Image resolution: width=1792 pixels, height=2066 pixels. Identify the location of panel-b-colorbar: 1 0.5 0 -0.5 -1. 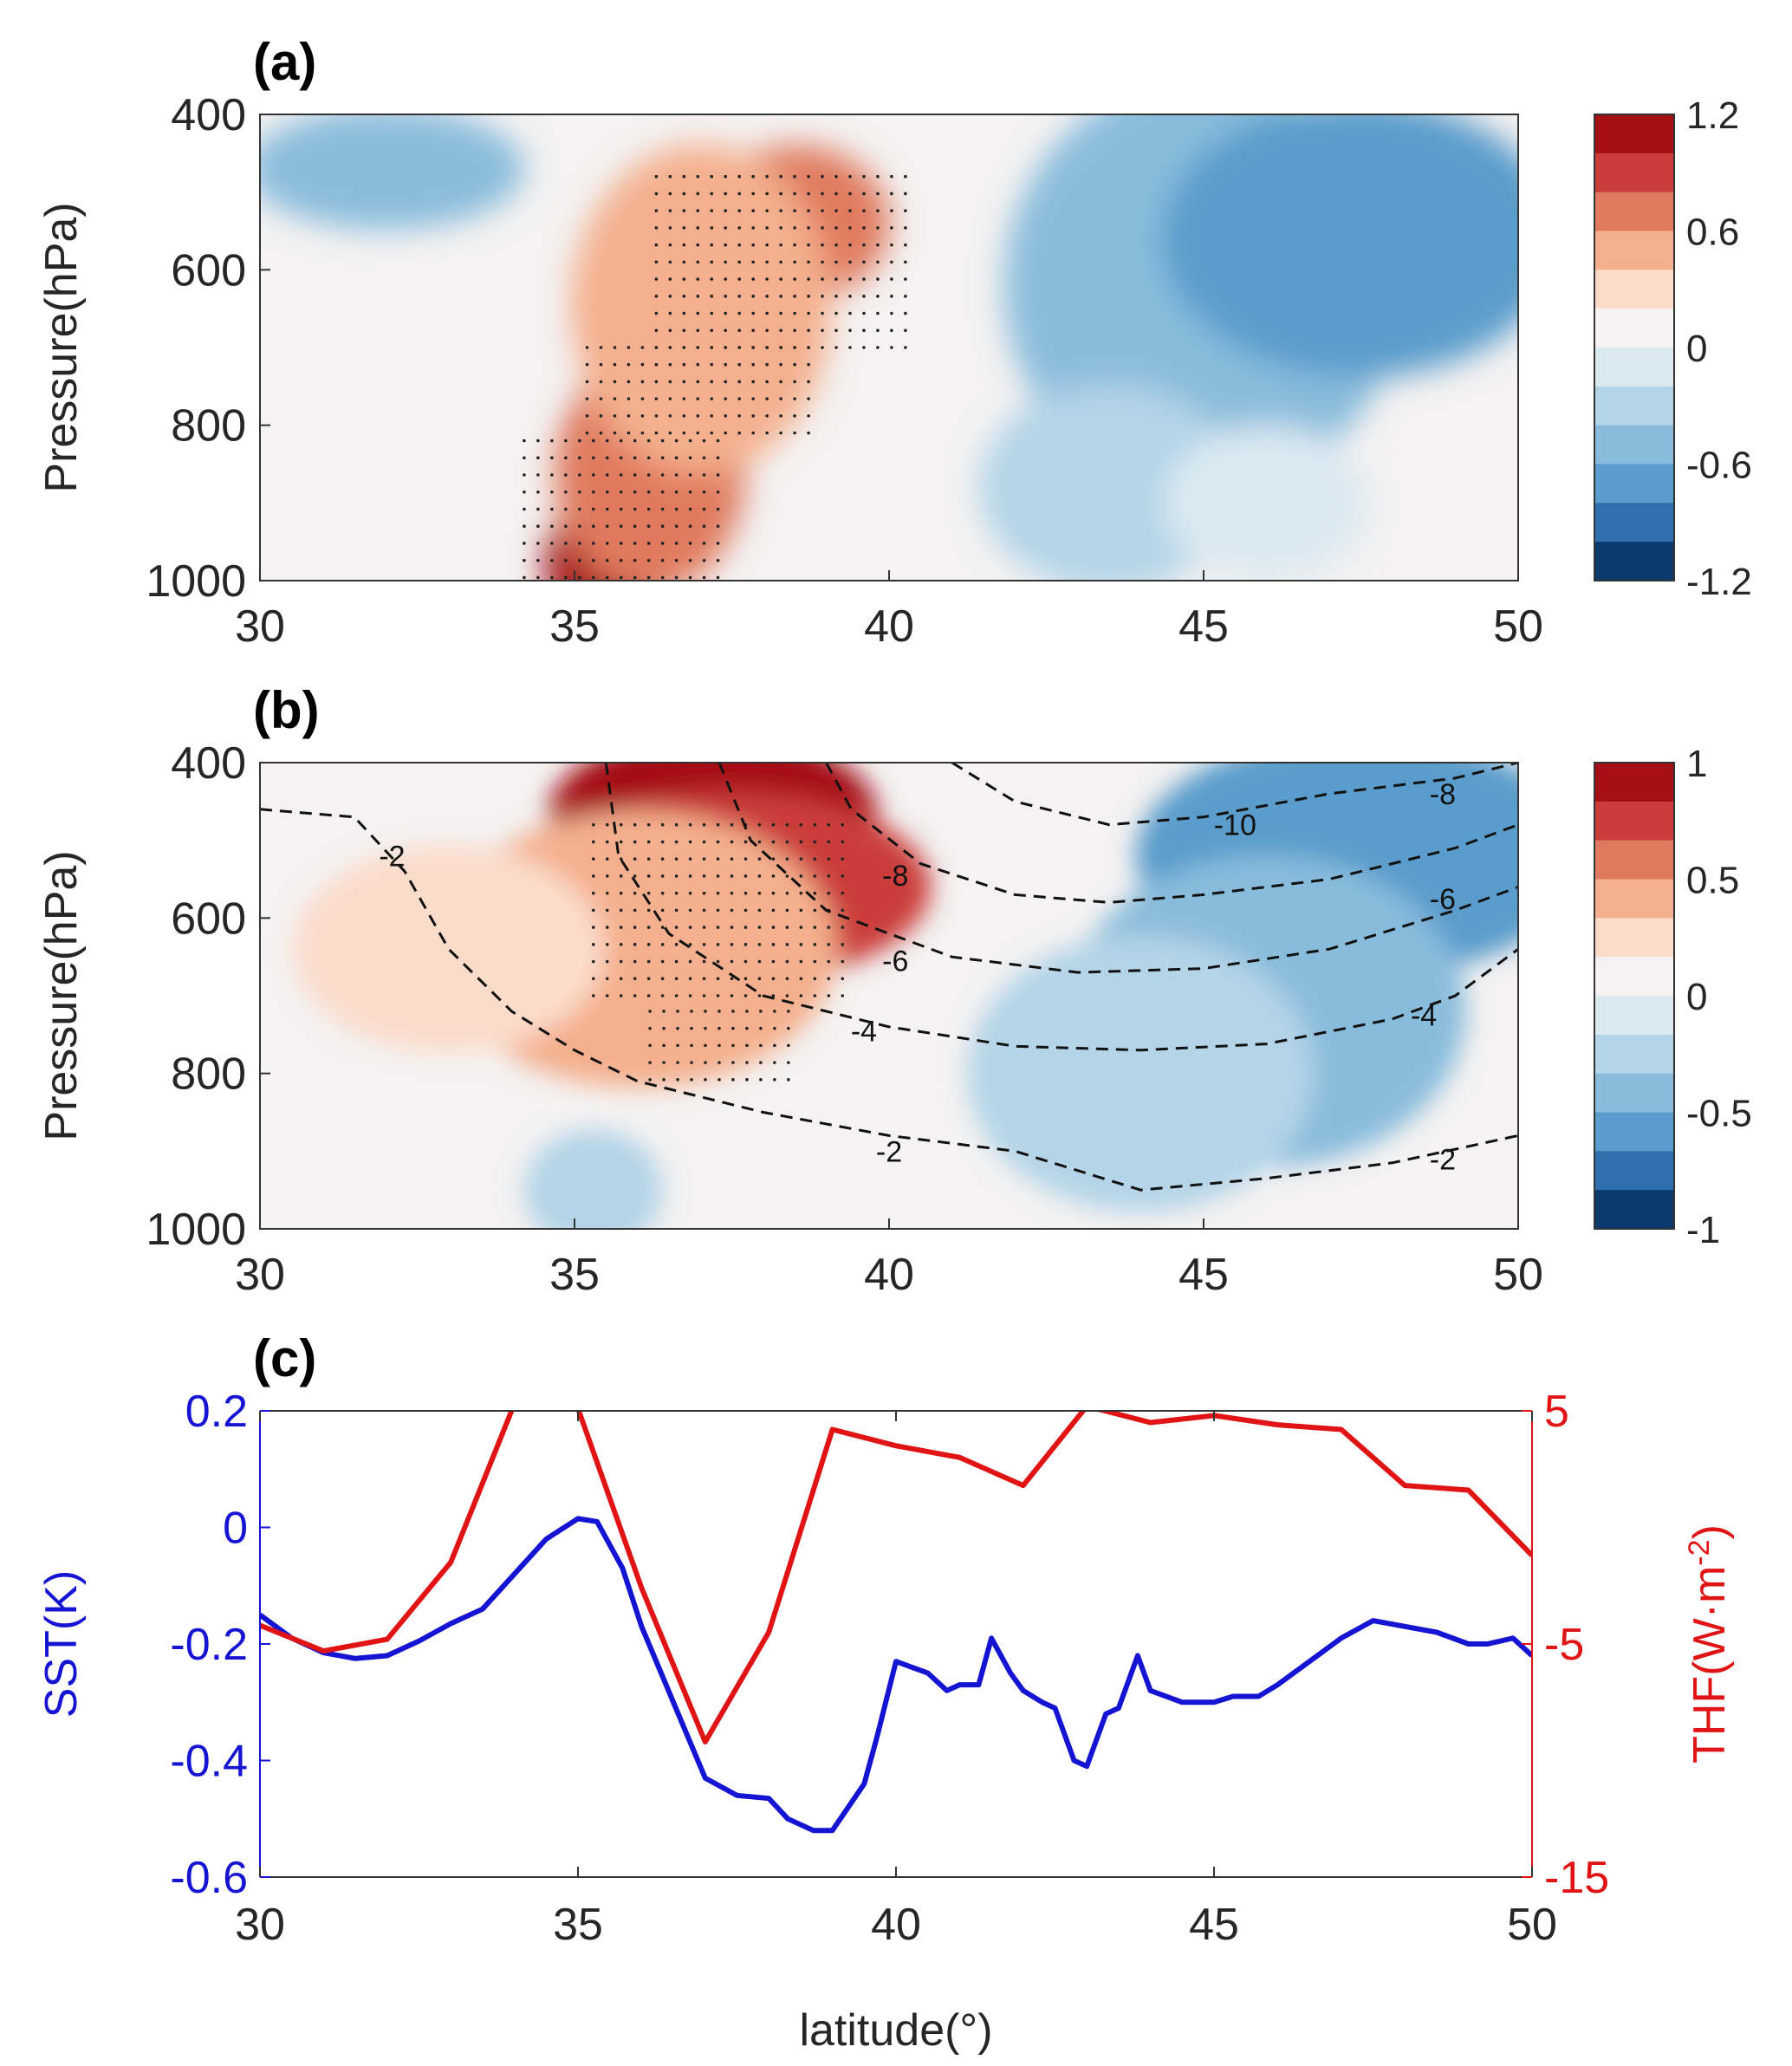
(1673, 997).